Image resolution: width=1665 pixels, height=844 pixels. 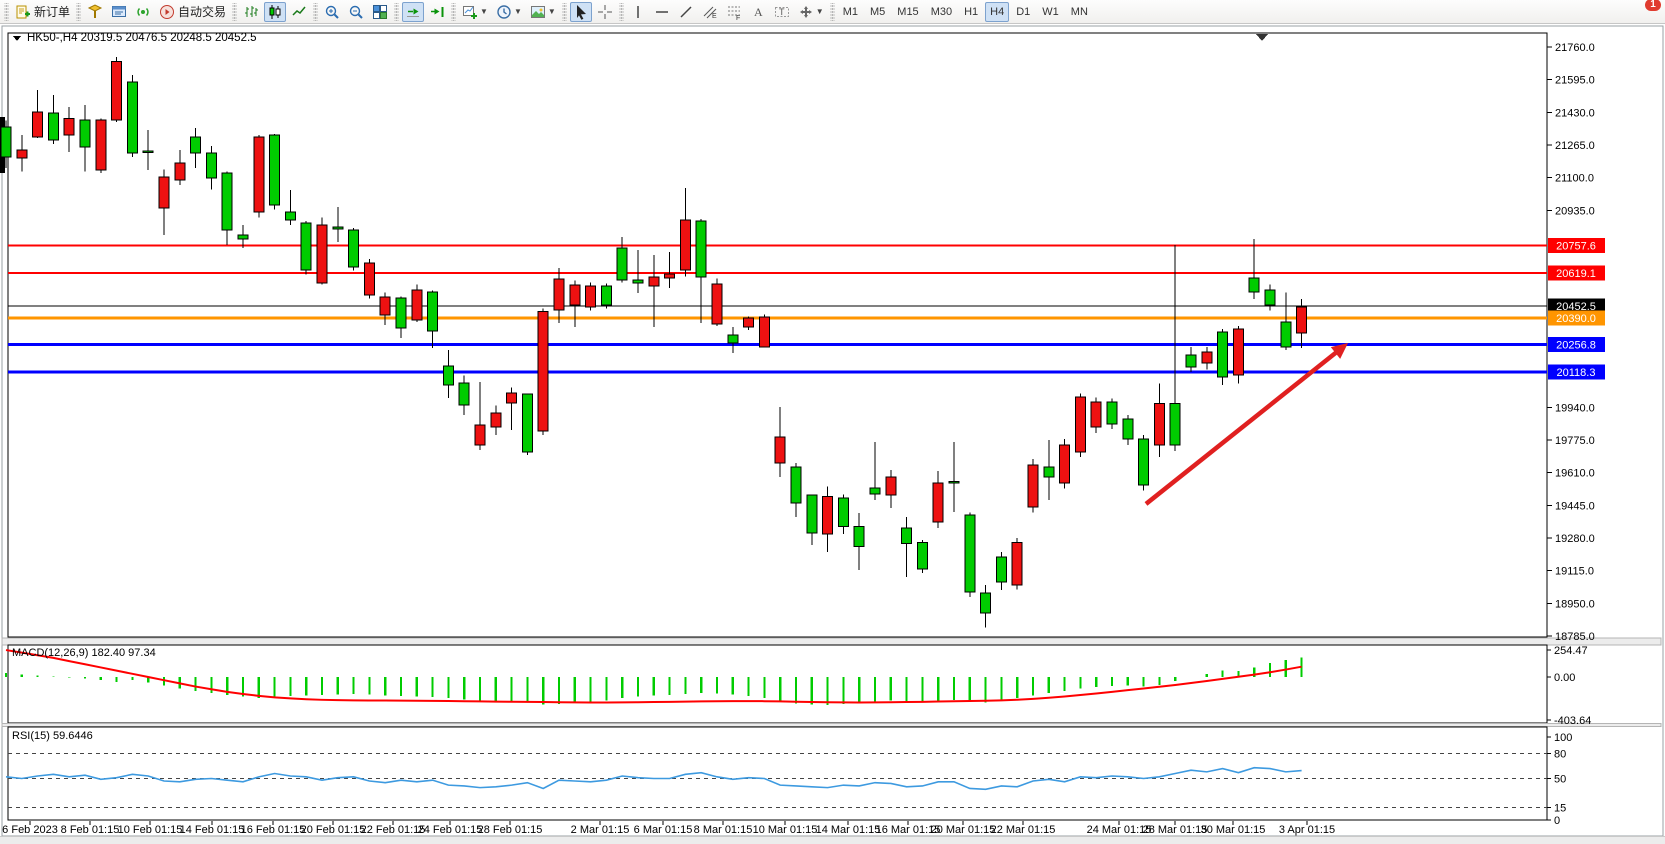 What do you see at coordinates (1564, 678) in the screenshot?
I see `svg-text: 0.00` at bounding box center [1564, 678].